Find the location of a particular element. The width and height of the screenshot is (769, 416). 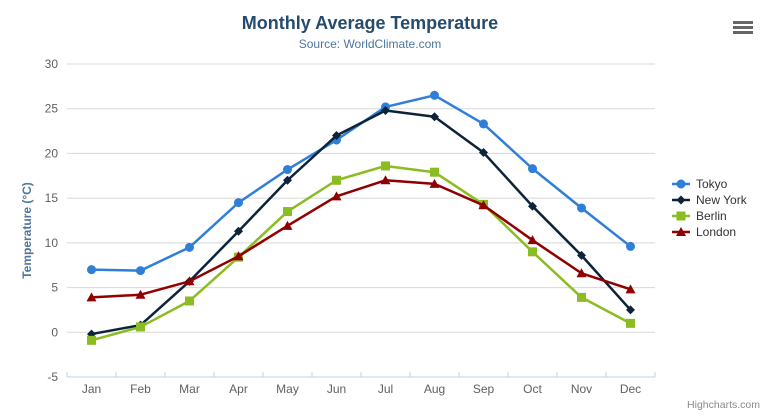

legend-marker-square-icon is located at coordinates (681, 215).